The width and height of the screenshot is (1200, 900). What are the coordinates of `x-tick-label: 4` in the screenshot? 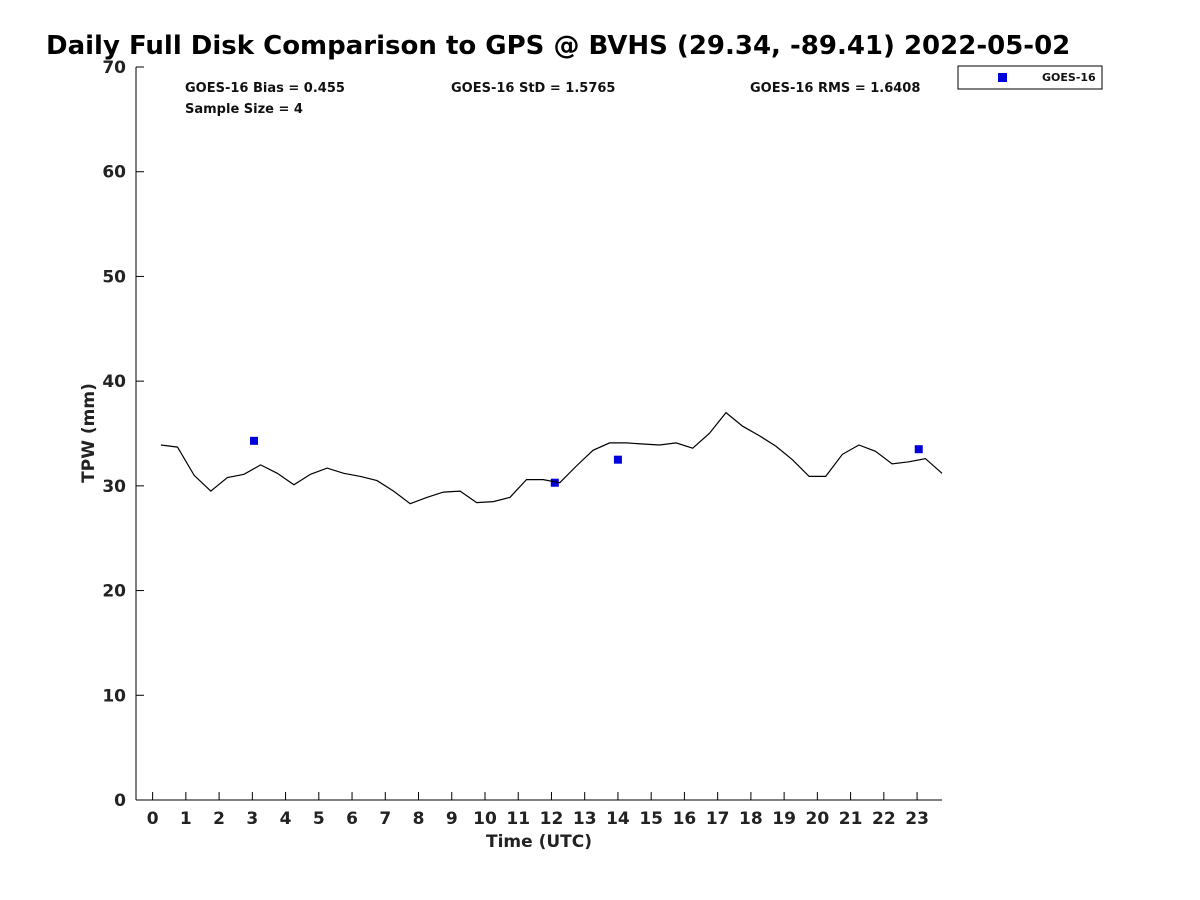 It's located at (286, 819).